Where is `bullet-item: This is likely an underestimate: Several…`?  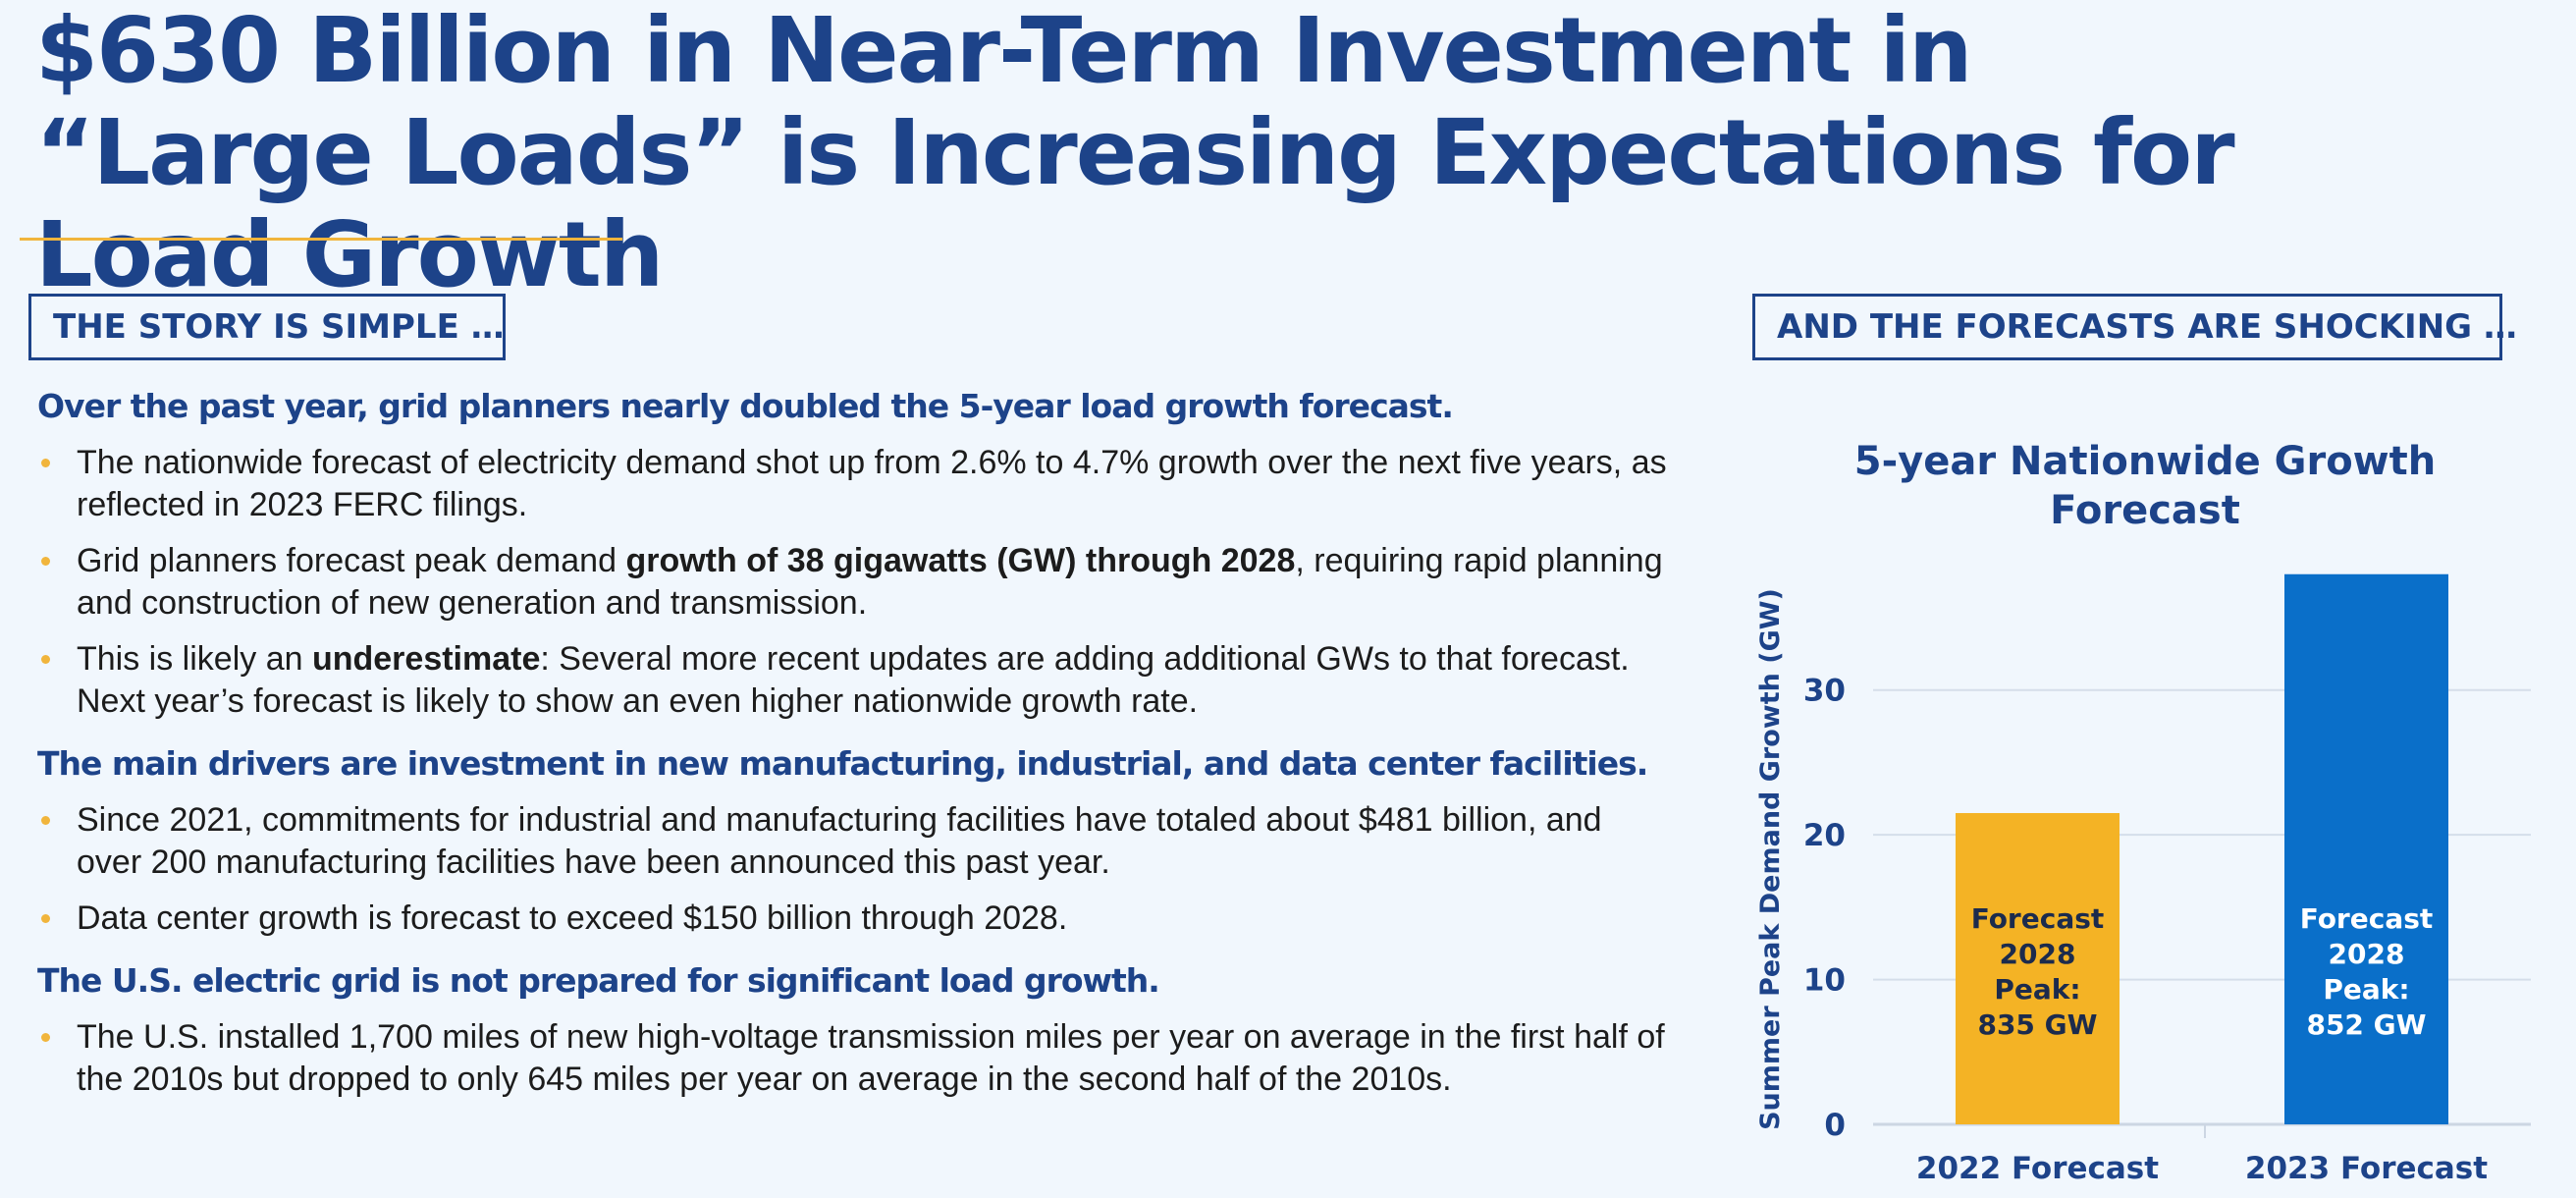 bullet-item: This is likely an underestimate: Several… is located at coordinates (852, 680).